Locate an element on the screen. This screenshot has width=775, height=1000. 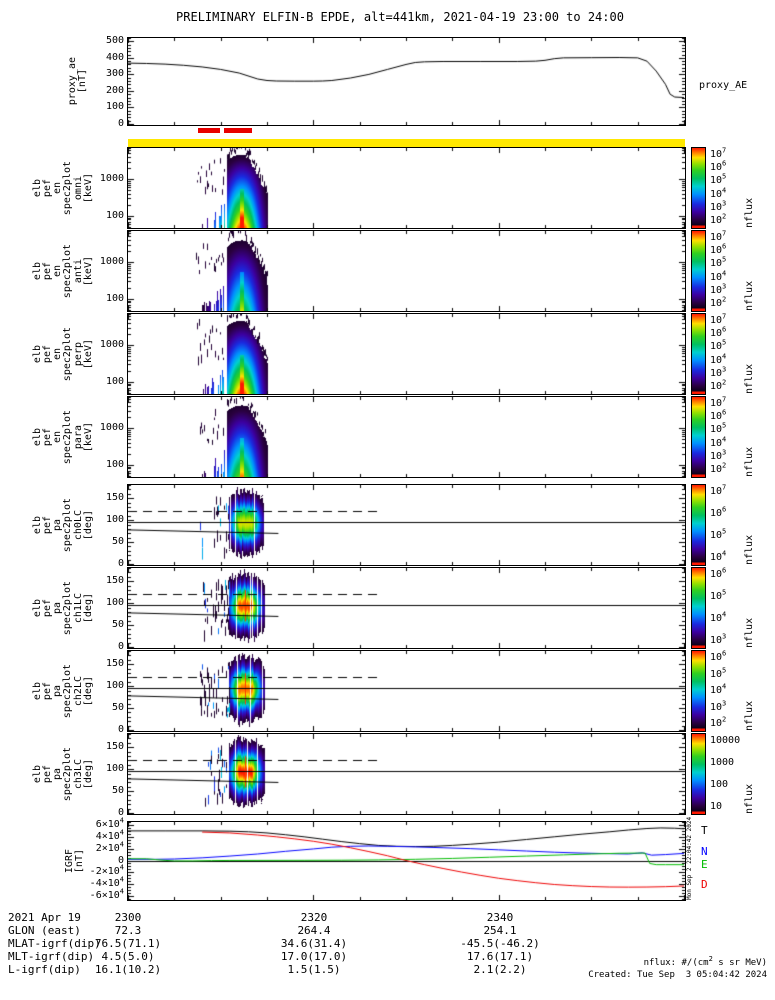
xaxis-row-value: 17.6(17.1) is located at coordinates (500, 956).